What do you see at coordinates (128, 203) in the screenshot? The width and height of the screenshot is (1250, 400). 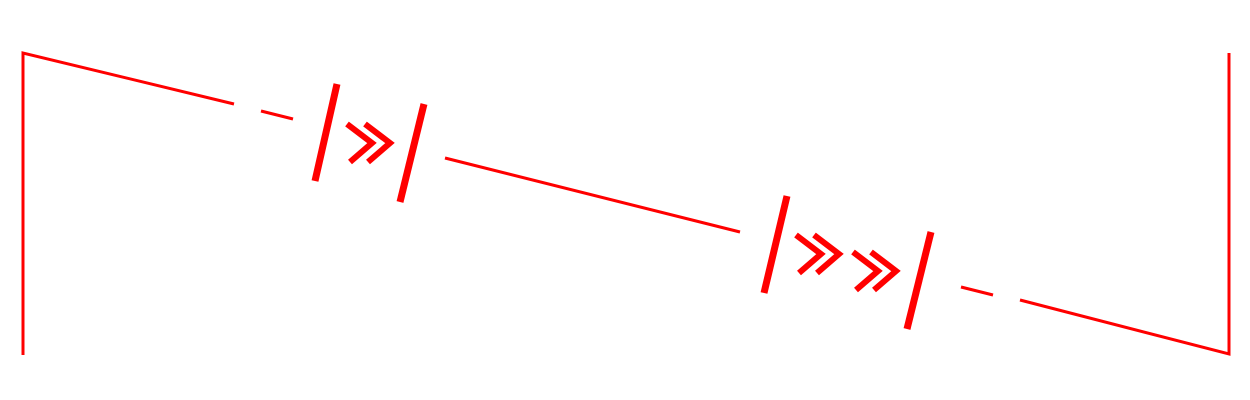 I see `left-border-line` at bounding box center [128, 203].